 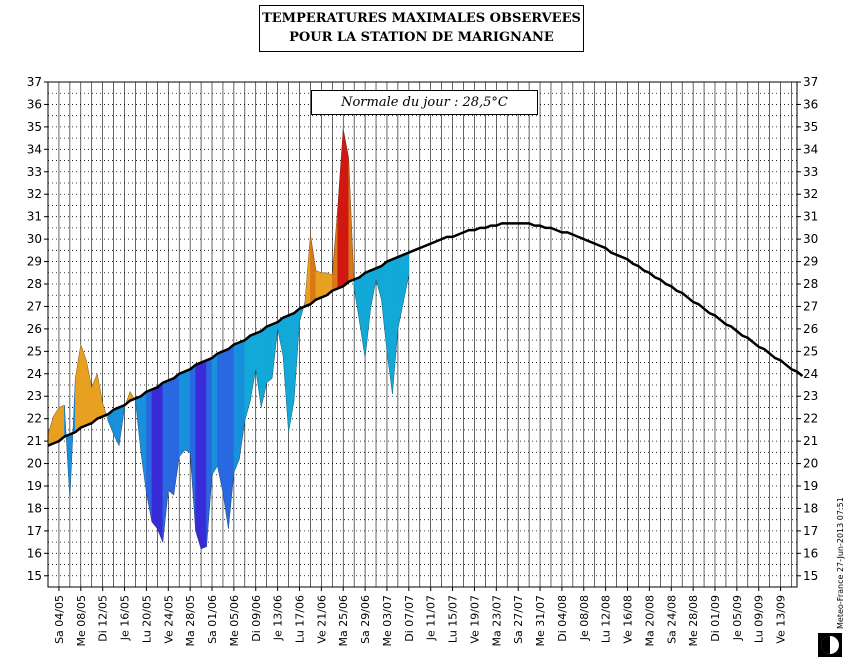 What do you see at coordinates (34, 419) in the screenshot?
I see `y-tick-label-left: 22` at bounding box center [34, 419].